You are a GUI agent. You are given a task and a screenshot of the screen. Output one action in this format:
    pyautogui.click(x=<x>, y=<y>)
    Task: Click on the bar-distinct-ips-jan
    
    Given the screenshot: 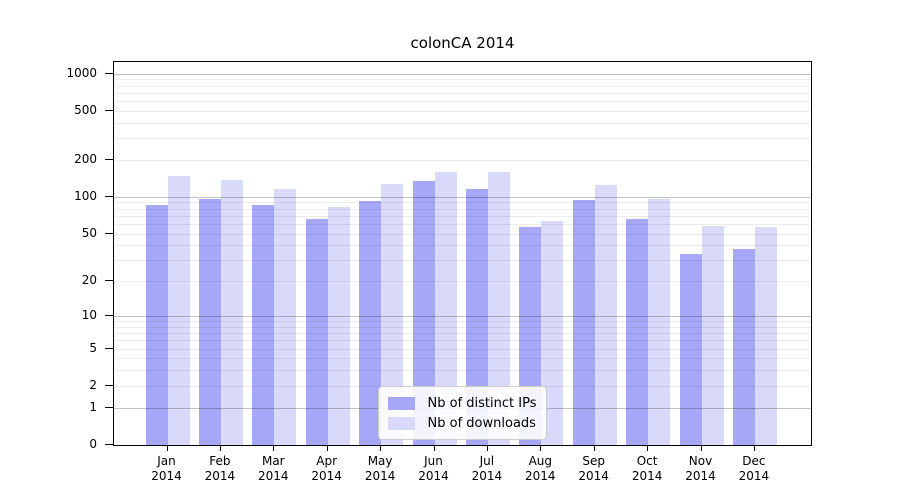 What is the action you would take?
    pyautogui.click(x=156, y=324)
    